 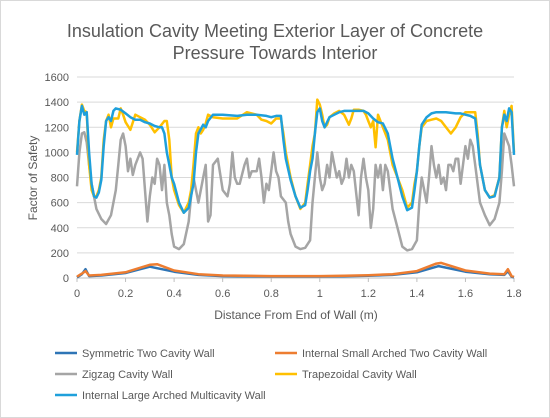 What do you see at coordinates (174, 396) in the screenshot?
I see `legend-label: Internal Large Arched Multicavity Wall` at bounding box center [174, 396].